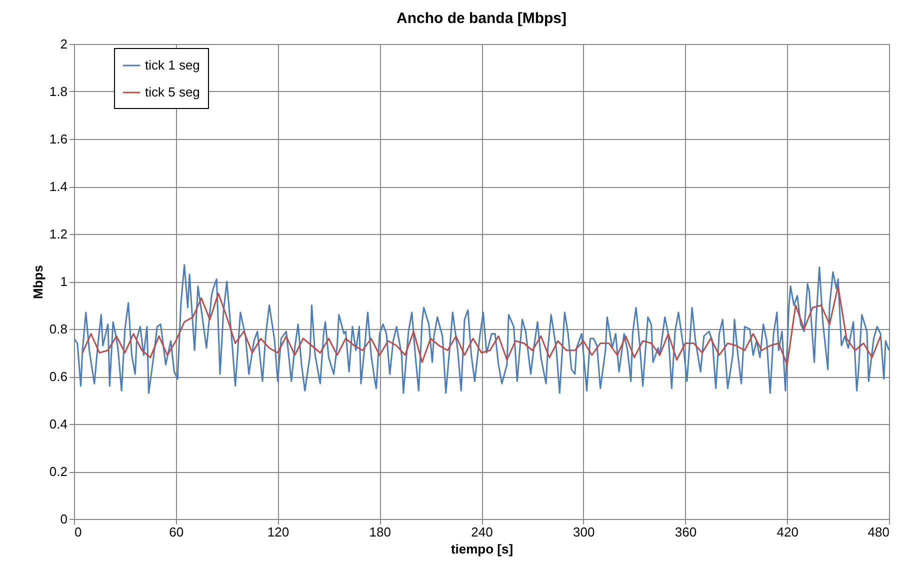 Image resolution: width=905 pixels, height=574 pixels. What do you see at coordinates (58, 424) in the screenshot?
I see `y-tick-label: 0.4` at bounding box center [58, 424].